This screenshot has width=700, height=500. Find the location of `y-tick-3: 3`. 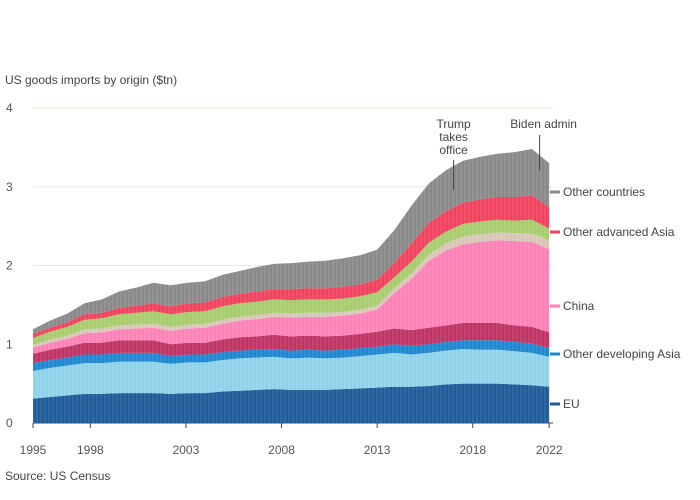

y-tick-3: 3 is located at coordinates (9, 187).